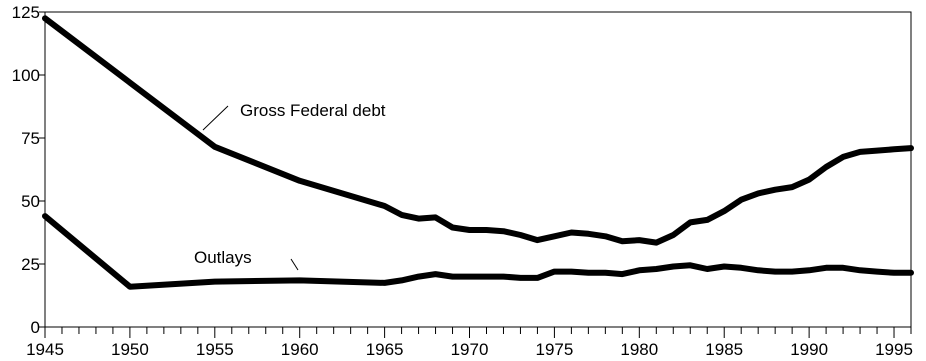 The image size is (926, 361). I want to click on x-tick-label: 1980, so click(639, 349).